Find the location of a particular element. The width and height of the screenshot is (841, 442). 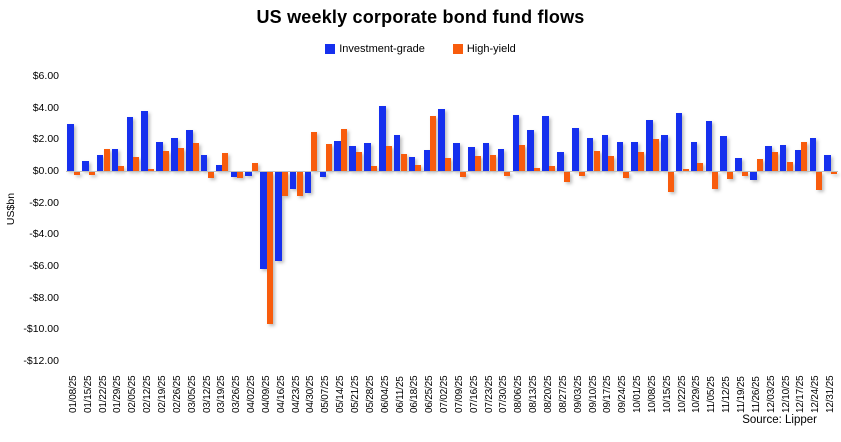

x-tick-label: 01/29/25 is located at coordinates (118, 394).